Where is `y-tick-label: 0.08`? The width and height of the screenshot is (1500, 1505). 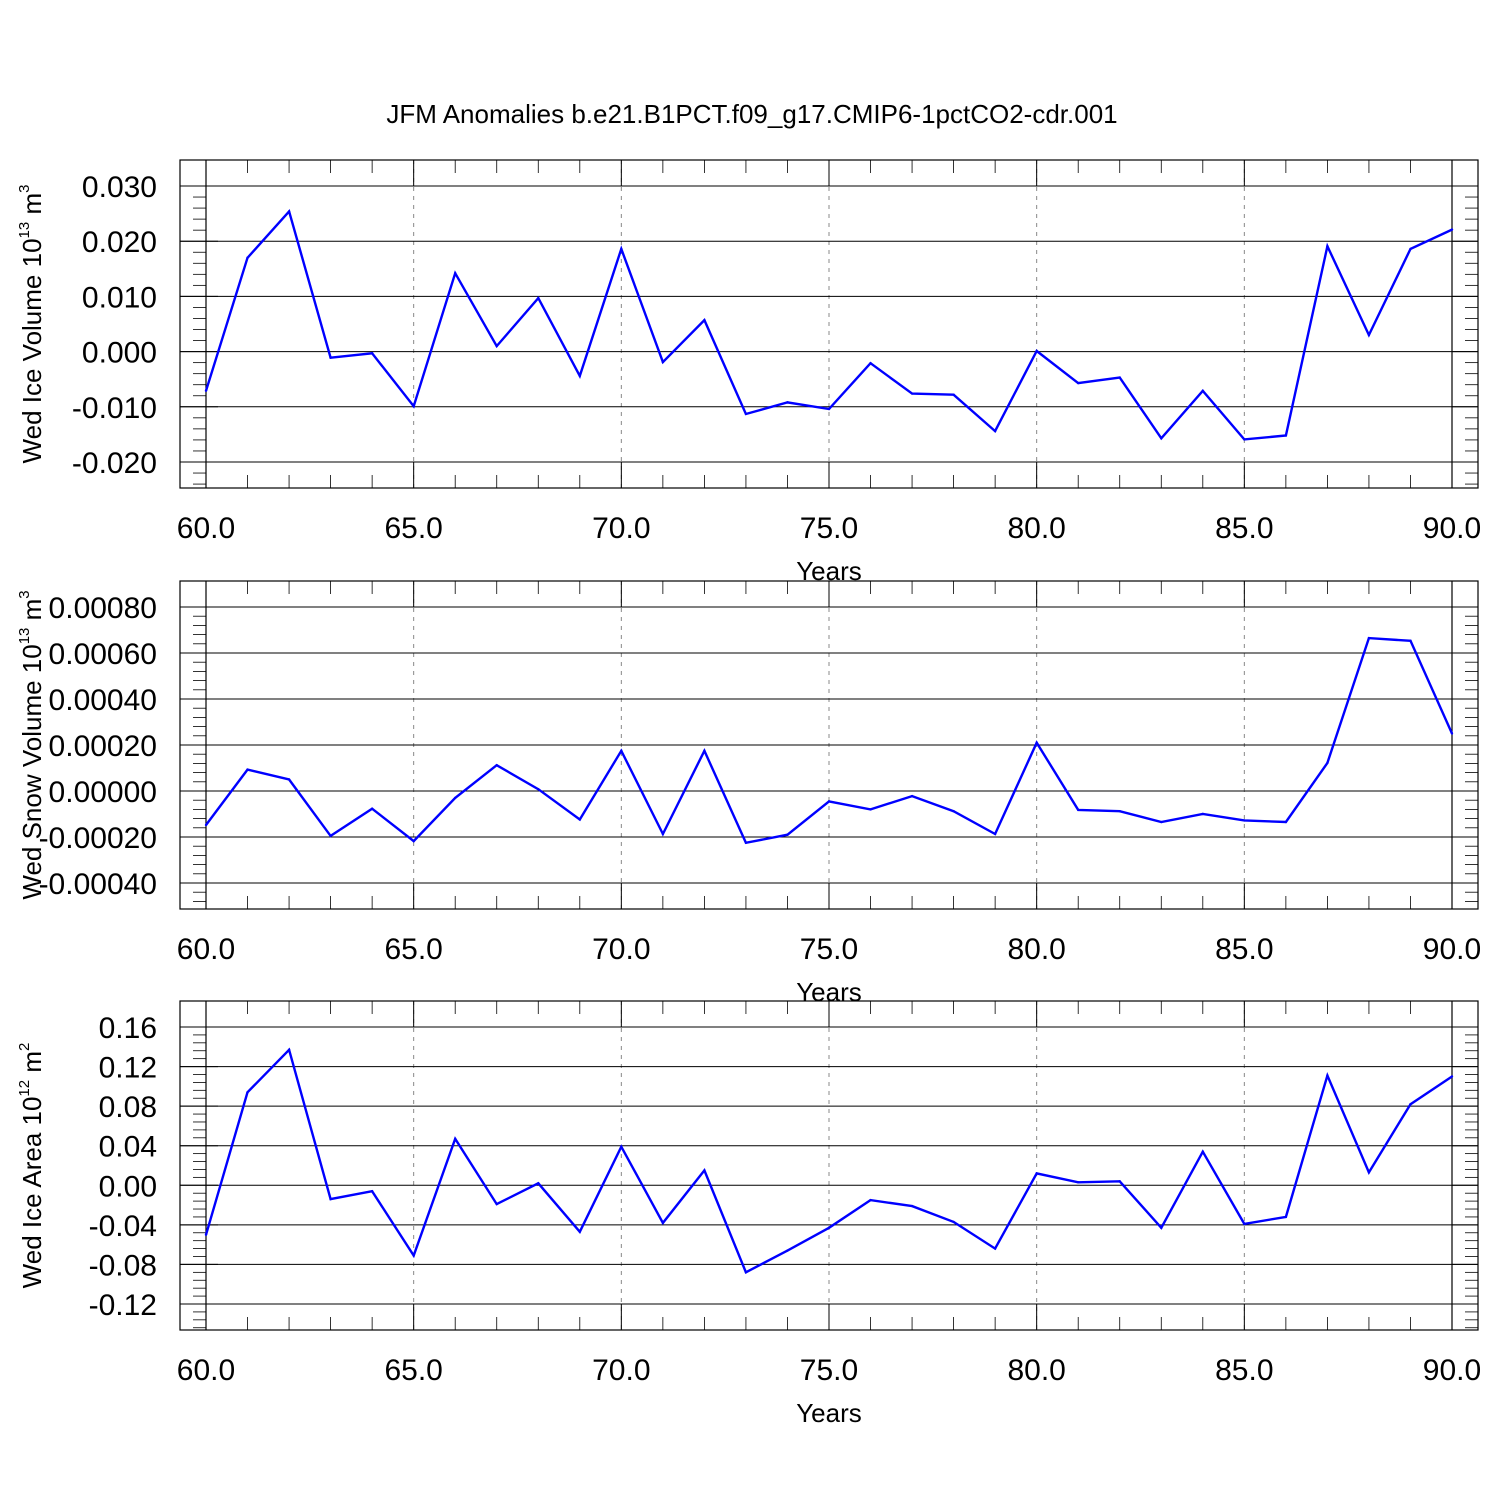
y-tick-label: 0.08 is located at coordinates (128, 1107).